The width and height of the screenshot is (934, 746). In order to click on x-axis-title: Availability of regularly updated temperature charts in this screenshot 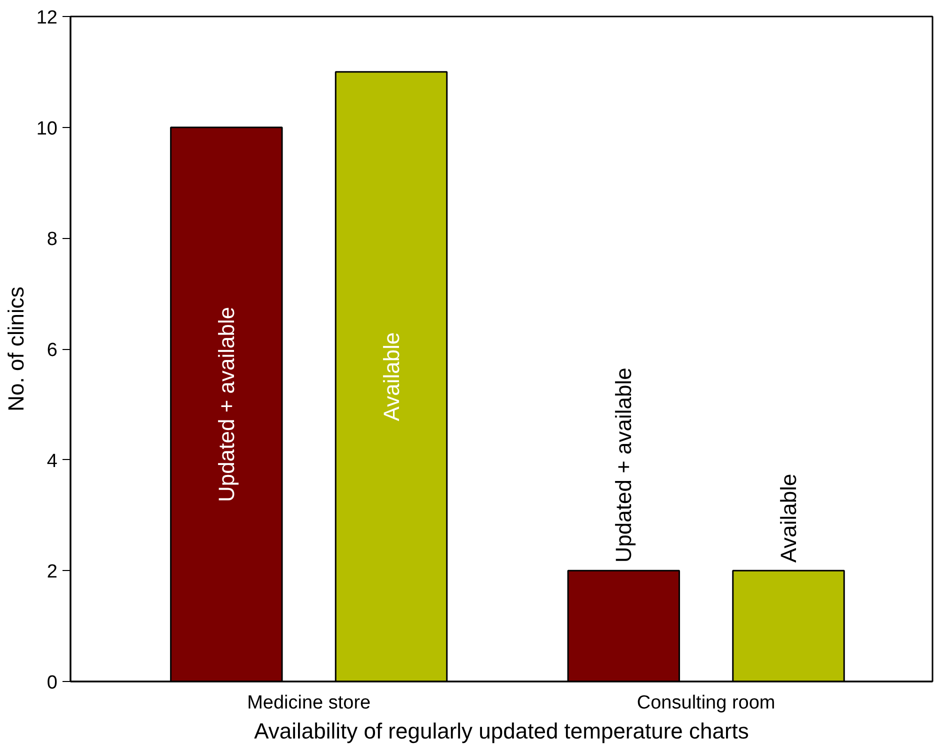, I will do `click(501, 731)`.